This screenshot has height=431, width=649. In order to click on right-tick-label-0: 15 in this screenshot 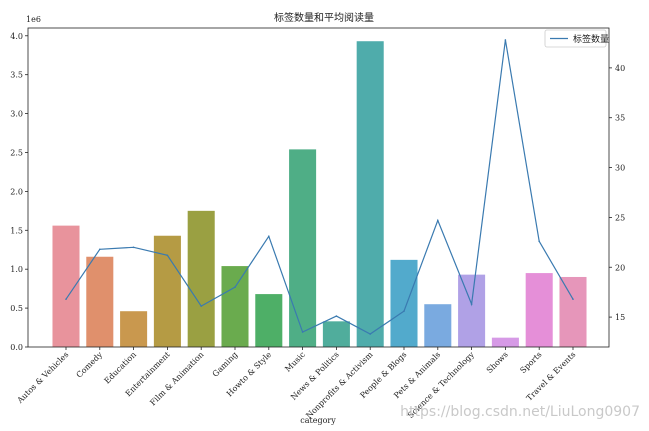, I will do `click(620, 317)`.